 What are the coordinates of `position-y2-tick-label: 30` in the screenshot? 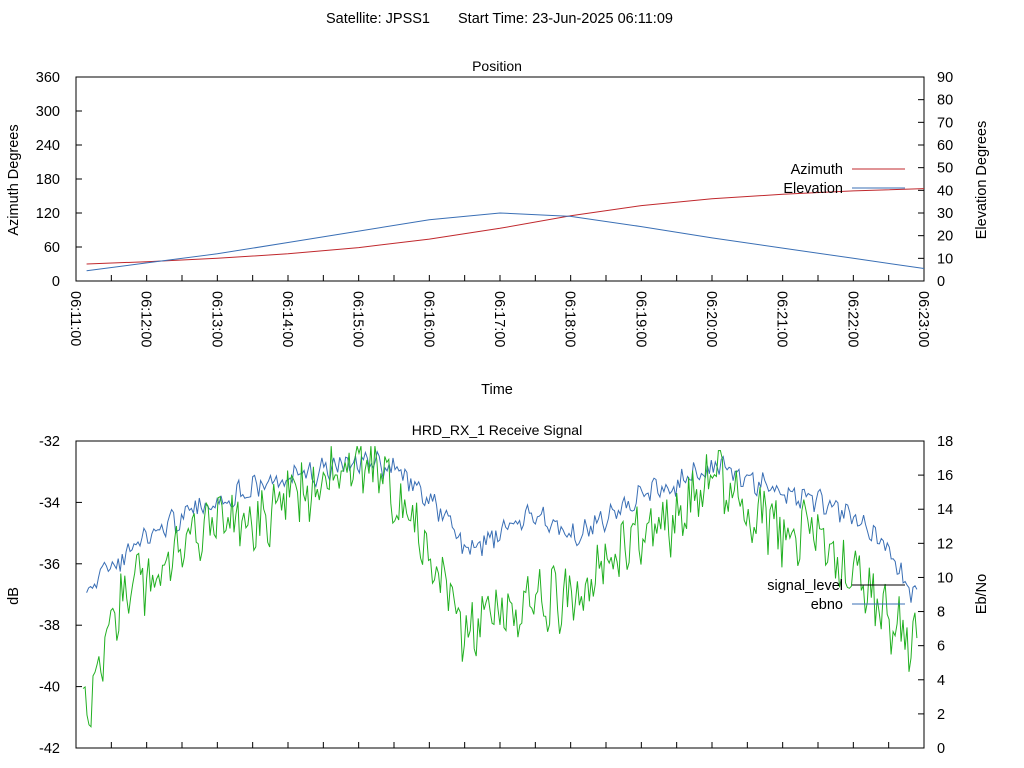 It's located at (945, 214).